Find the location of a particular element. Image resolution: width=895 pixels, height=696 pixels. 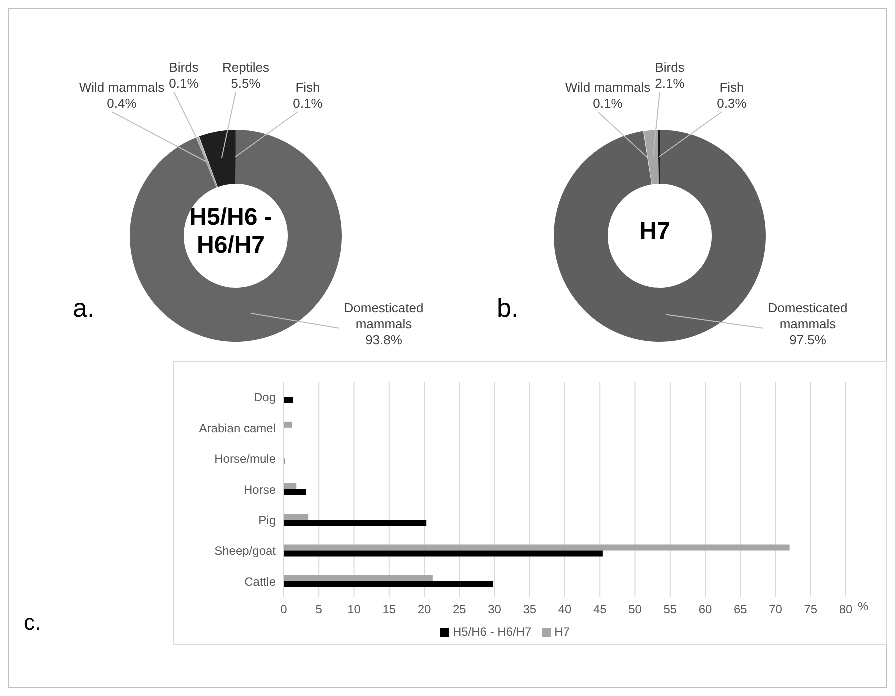

y-tick-label: Horse/mule is located at coordinates (245, 459).